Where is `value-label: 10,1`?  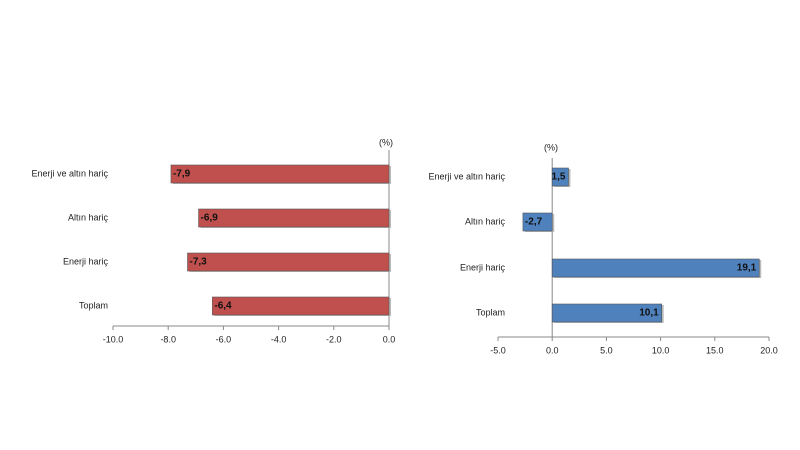
value-label: 10,1 is located at coordinates (649, 313).